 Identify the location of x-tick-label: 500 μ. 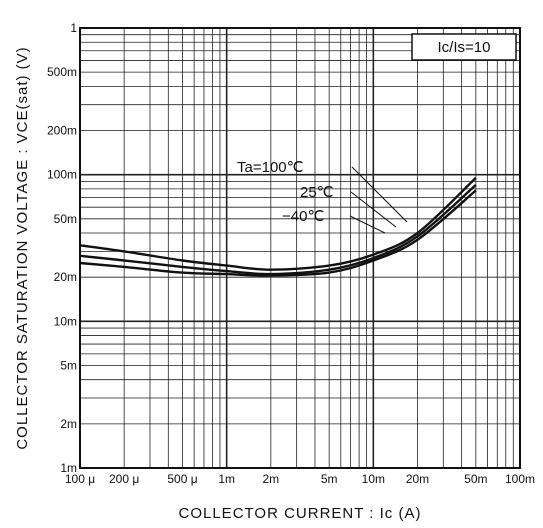
(182, 479).